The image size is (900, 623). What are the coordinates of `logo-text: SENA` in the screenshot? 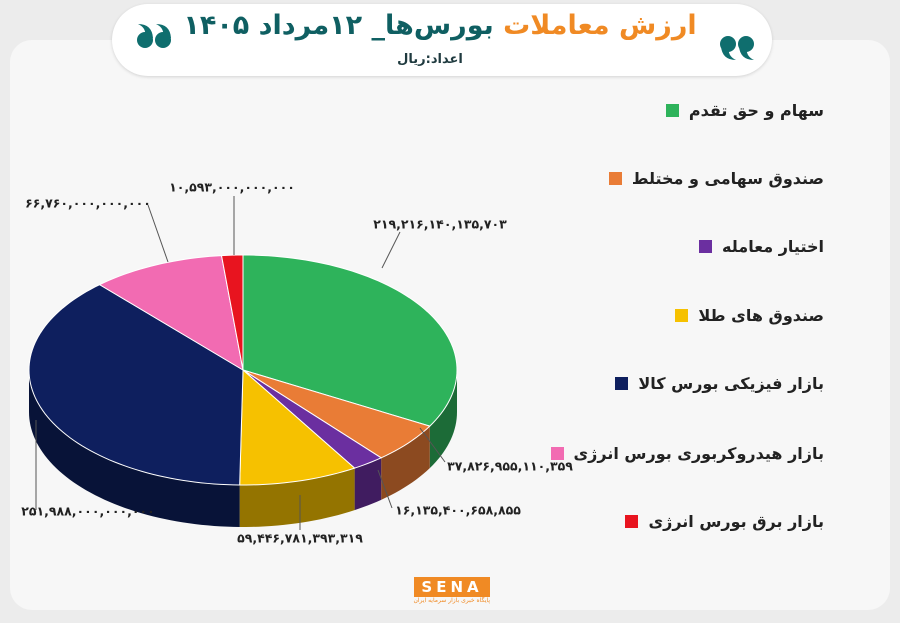 It's located at (452, 587).